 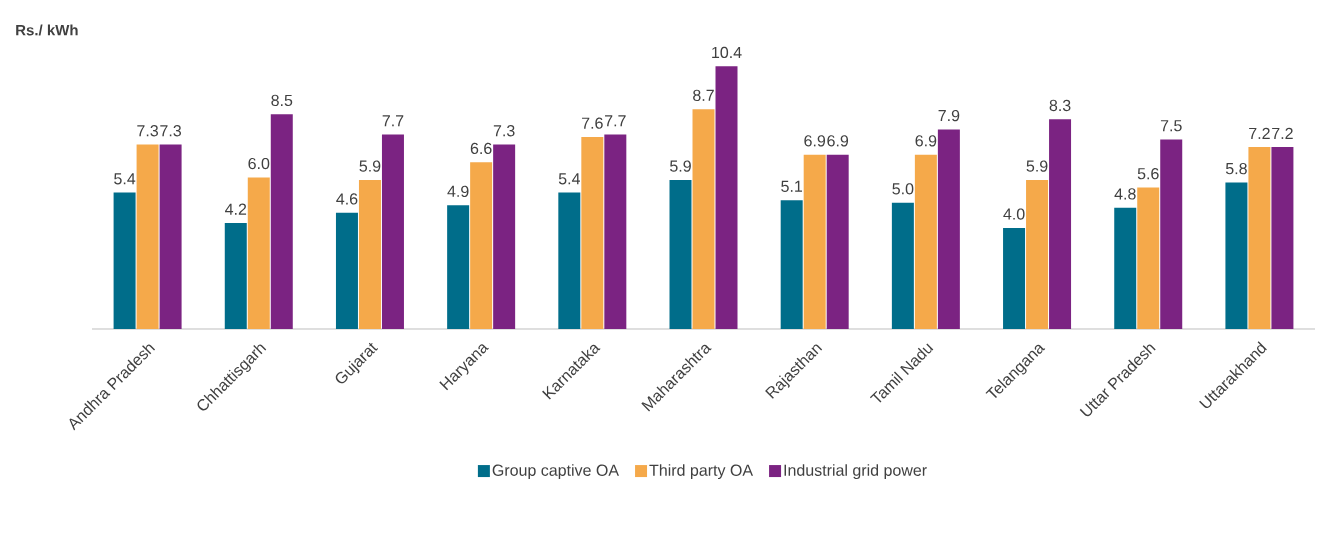 I want to click on data-label: 5.6, so click(x=1148, y=174).